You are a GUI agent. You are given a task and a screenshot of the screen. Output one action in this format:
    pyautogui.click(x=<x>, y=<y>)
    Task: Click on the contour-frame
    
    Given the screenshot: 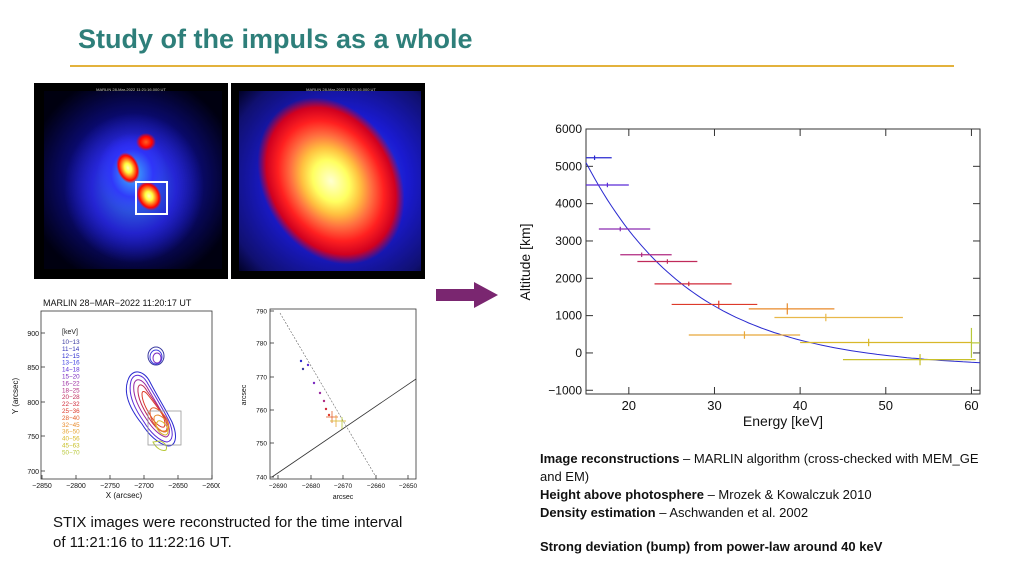 What is the action you would take?
    pyautogui.click(x=126, y=395)
    